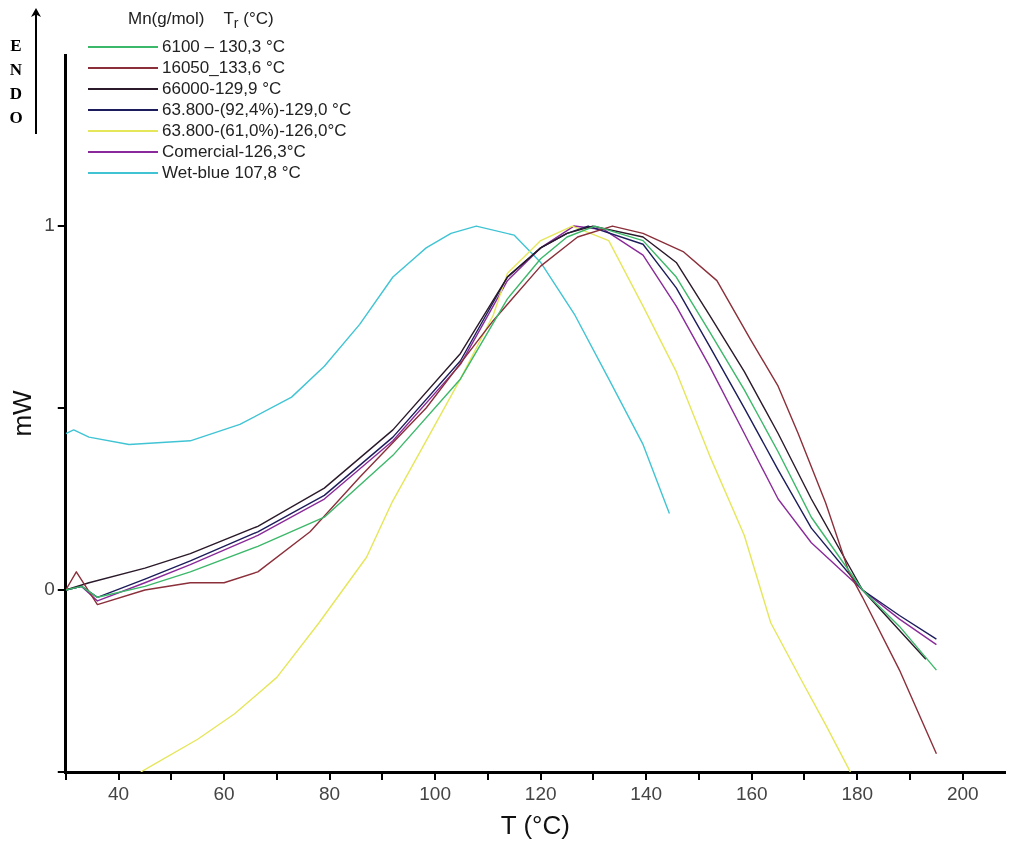 The width and height of the screenshot is (1009, 848). What do you see at coordinates (254, 131) in the screenshot?
I see `legend-label: 63.800-(61,0%)-126,0°C` at bounding box center [254, 131].